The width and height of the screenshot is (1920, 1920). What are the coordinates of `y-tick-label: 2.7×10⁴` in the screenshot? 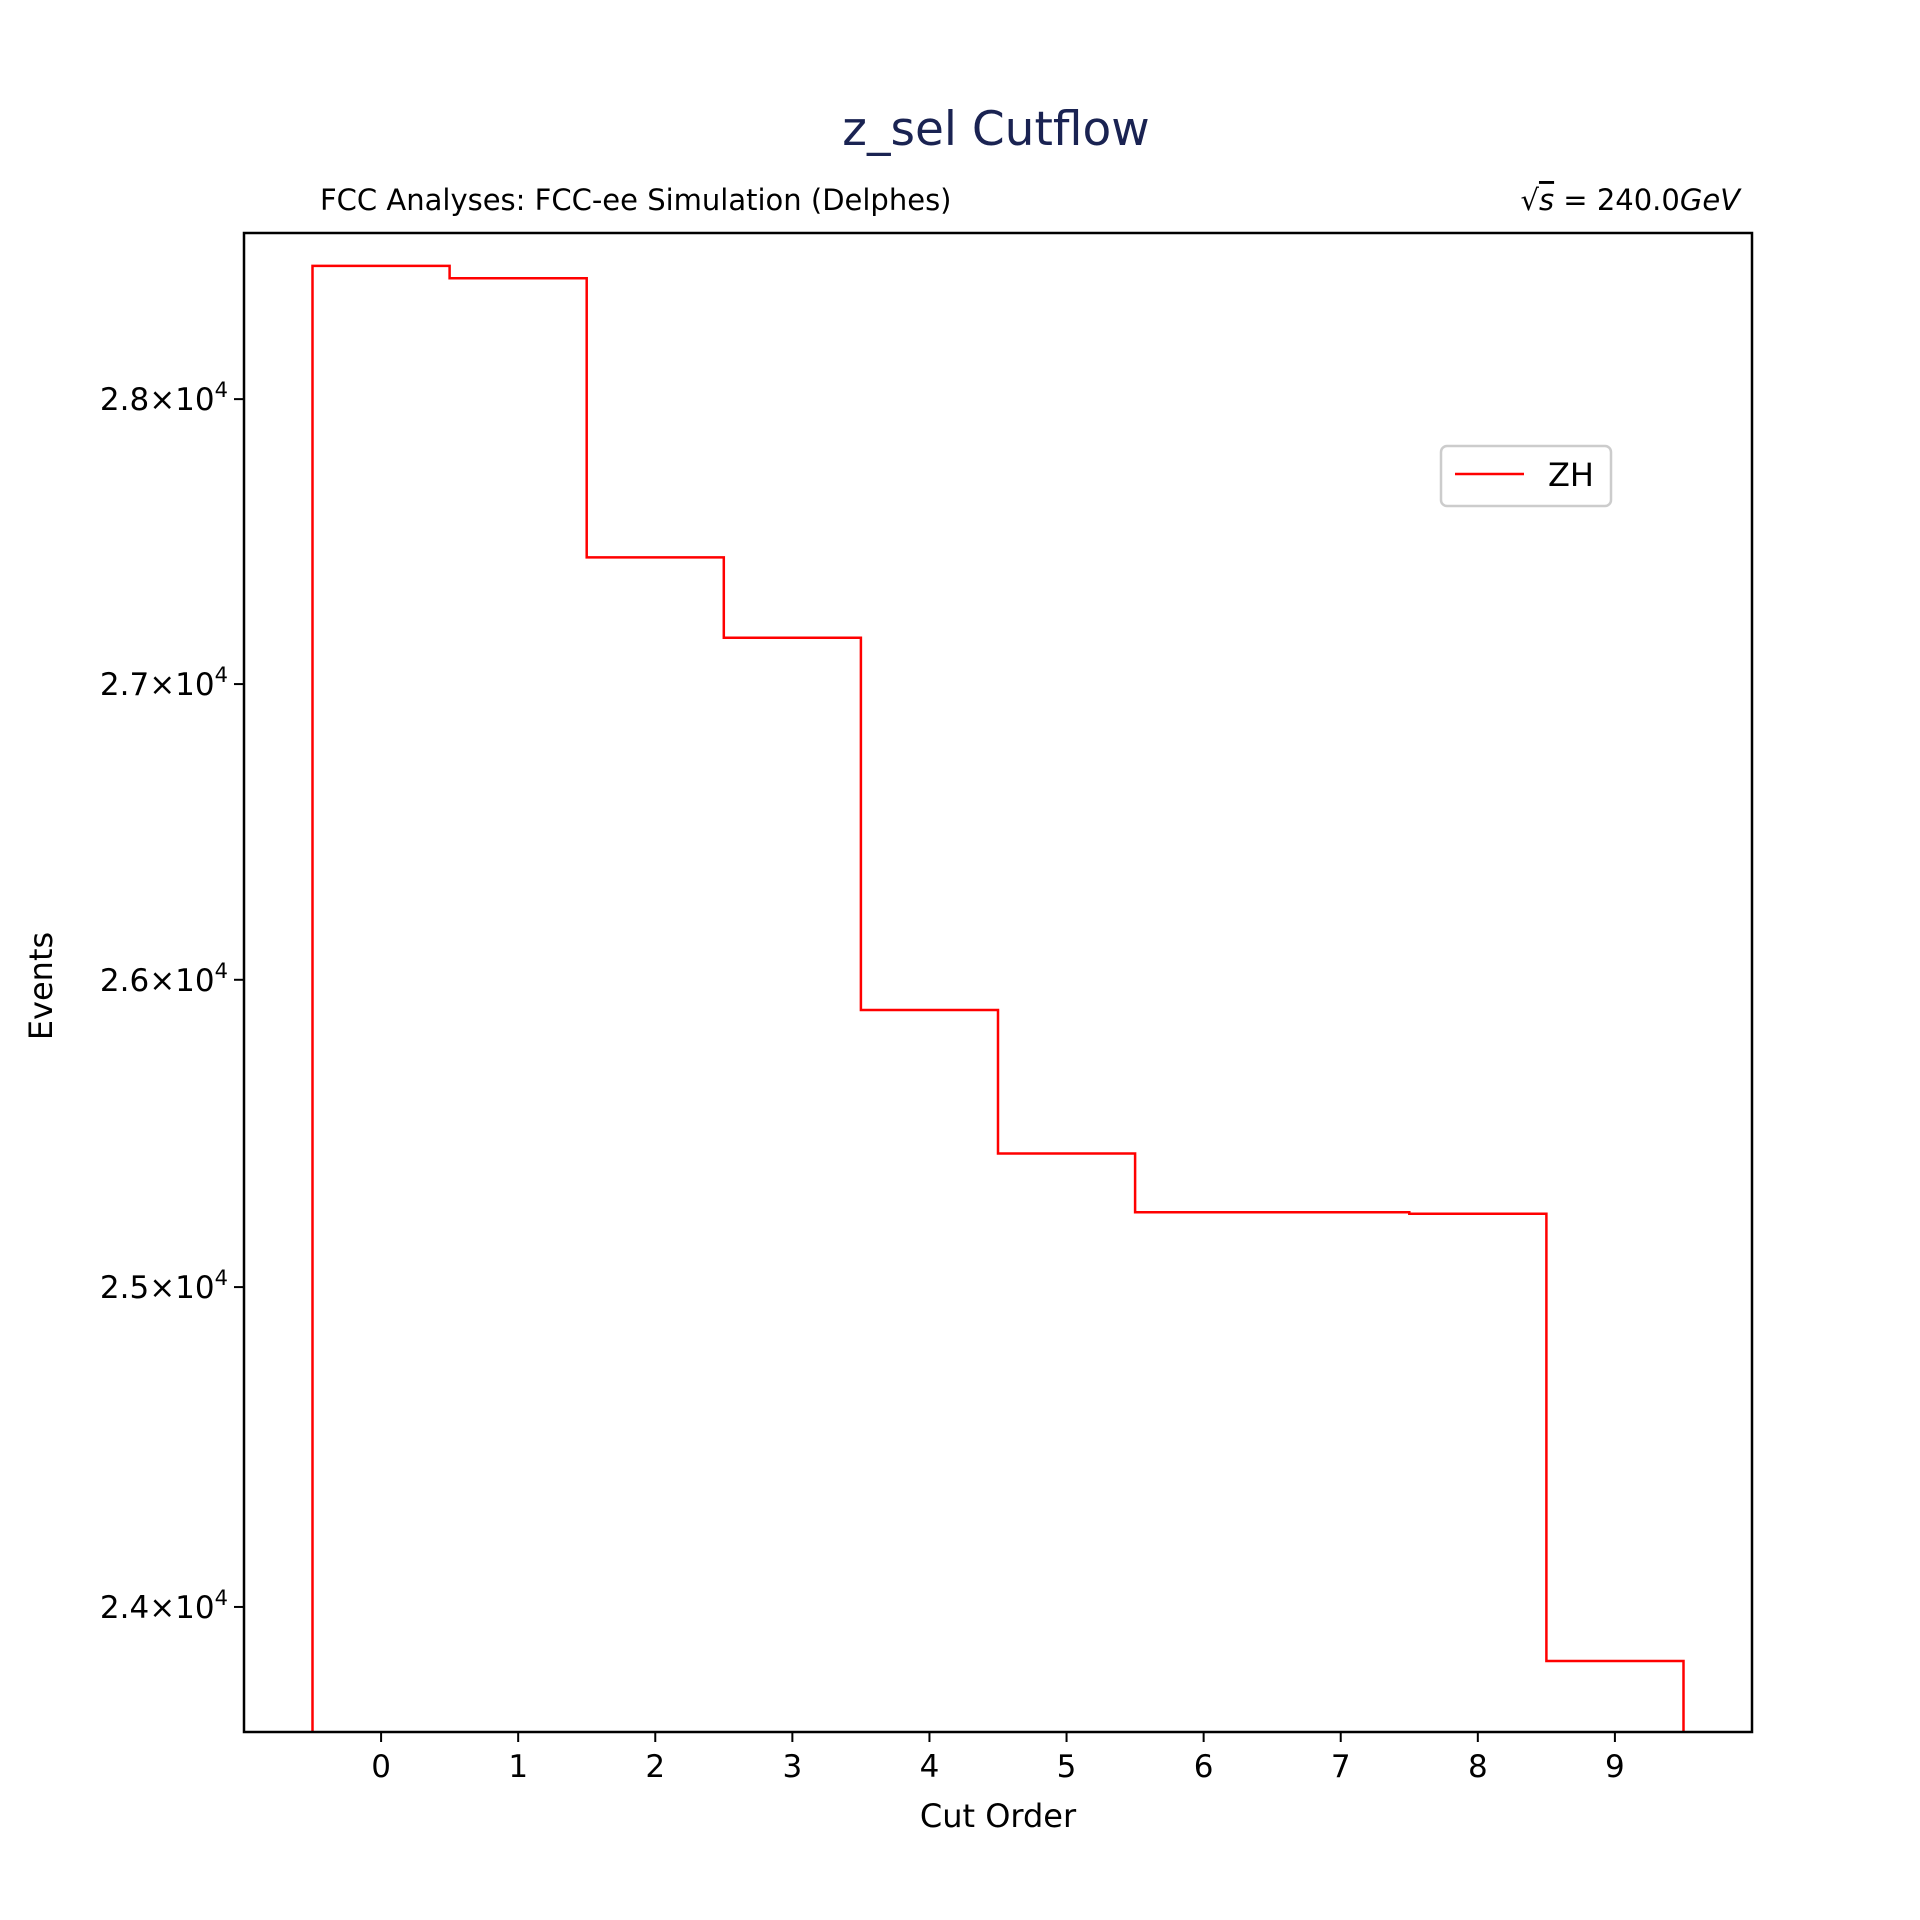 It's located at (164, 683).